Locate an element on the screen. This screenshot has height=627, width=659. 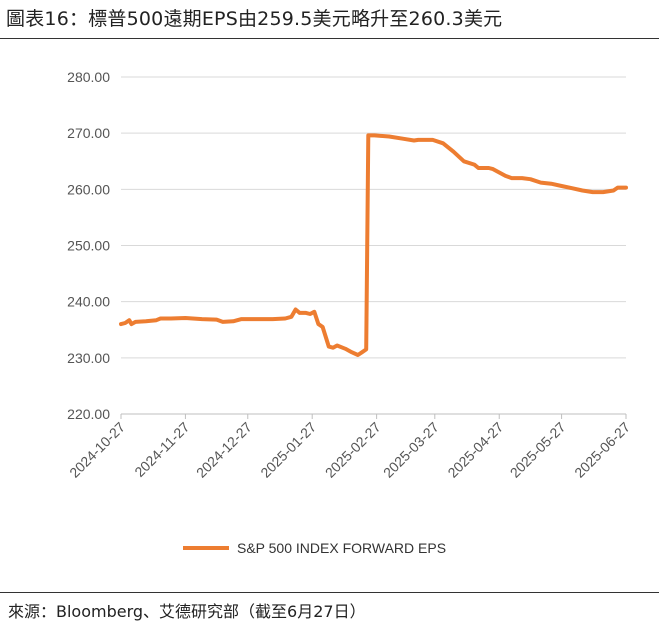
y-tick-label: 260.00 is located at coordinates (88, 189).